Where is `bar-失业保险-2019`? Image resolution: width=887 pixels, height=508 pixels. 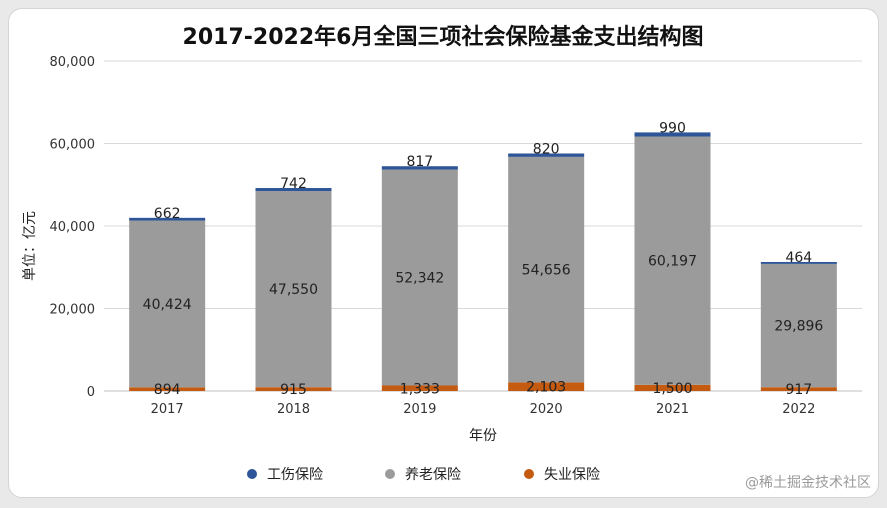 bar-失业保险-2019 is located at coordinates (419, 388).